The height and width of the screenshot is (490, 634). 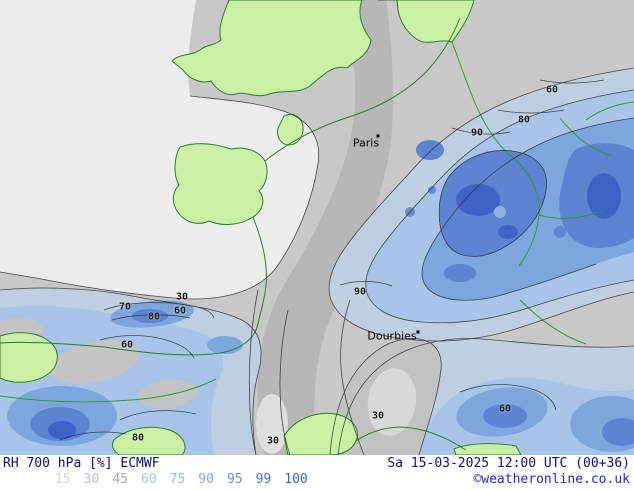 I want to click on legend-title: RH 700 hPa [%] ECMWF, so click(x=81, y=463).